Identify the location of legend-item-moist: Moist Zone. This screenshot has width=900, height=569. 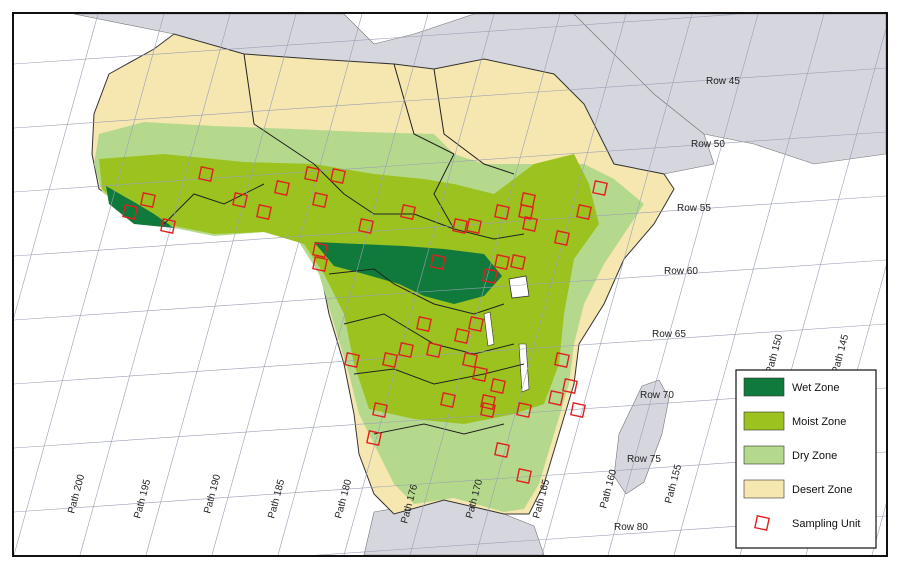
(794, 421).